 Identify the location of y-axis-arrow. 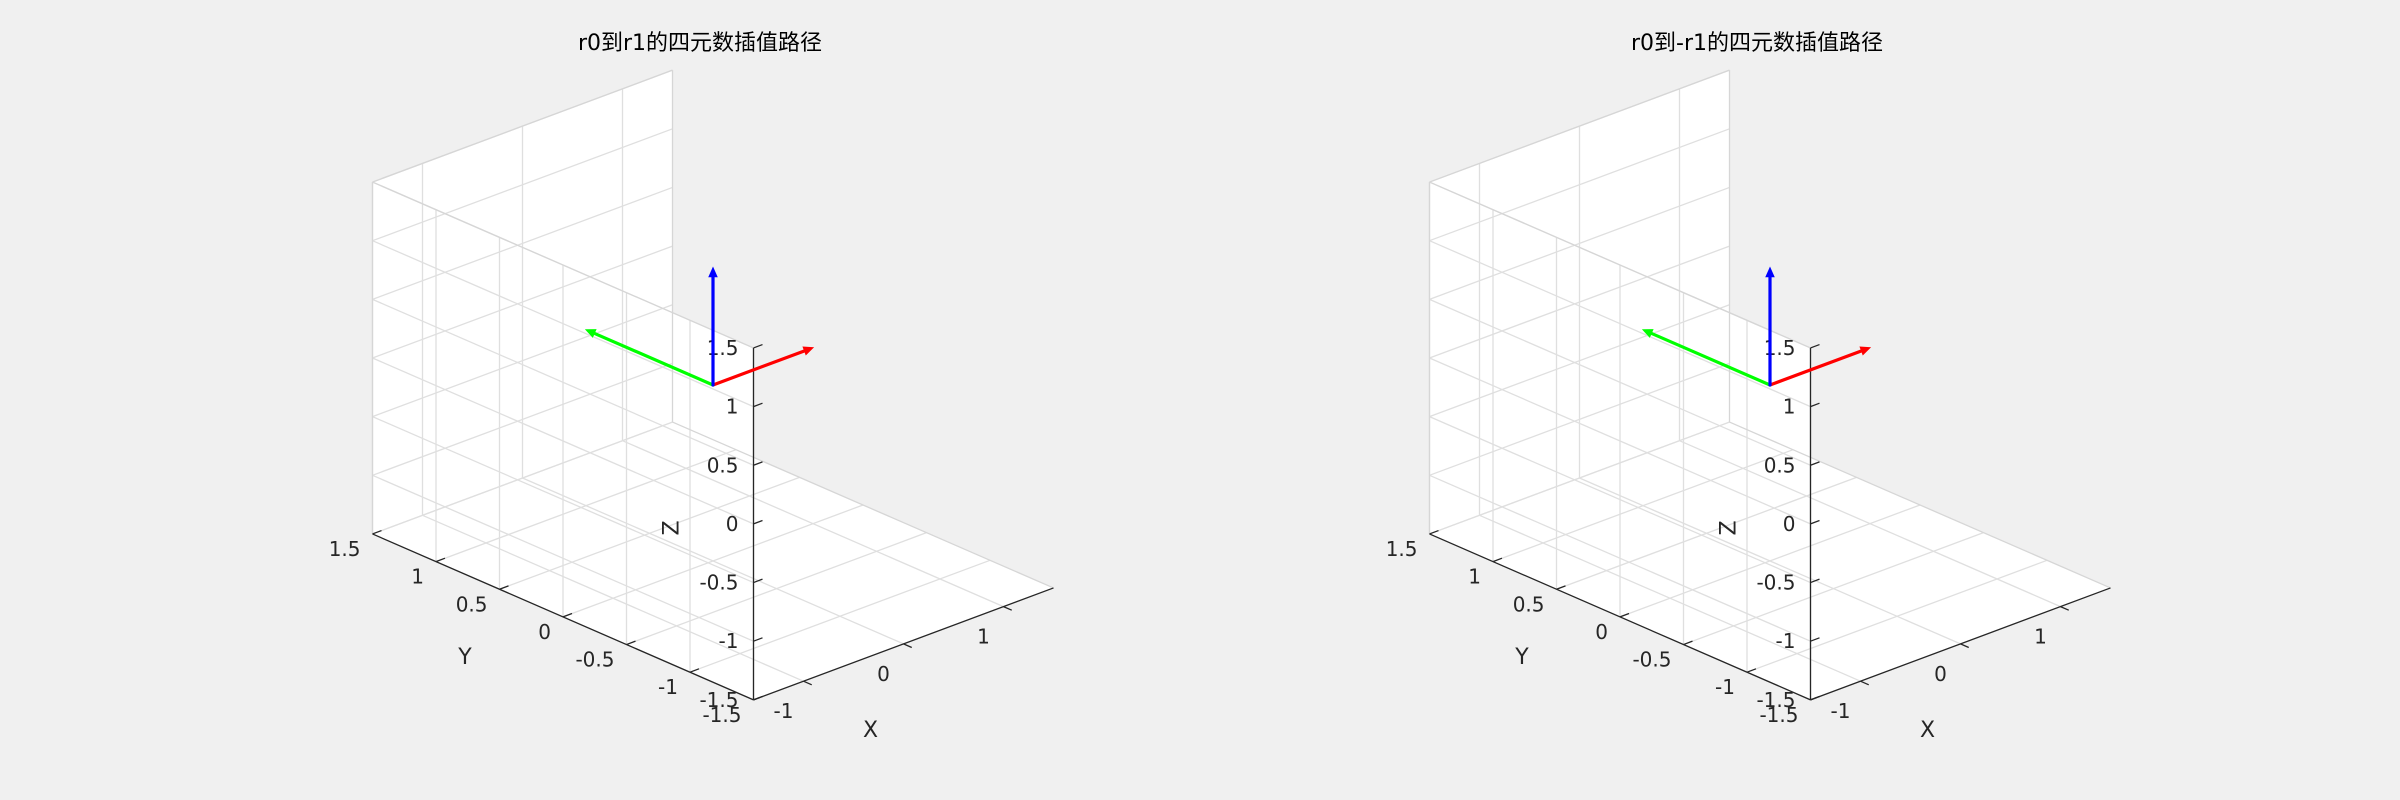
(649, 358).